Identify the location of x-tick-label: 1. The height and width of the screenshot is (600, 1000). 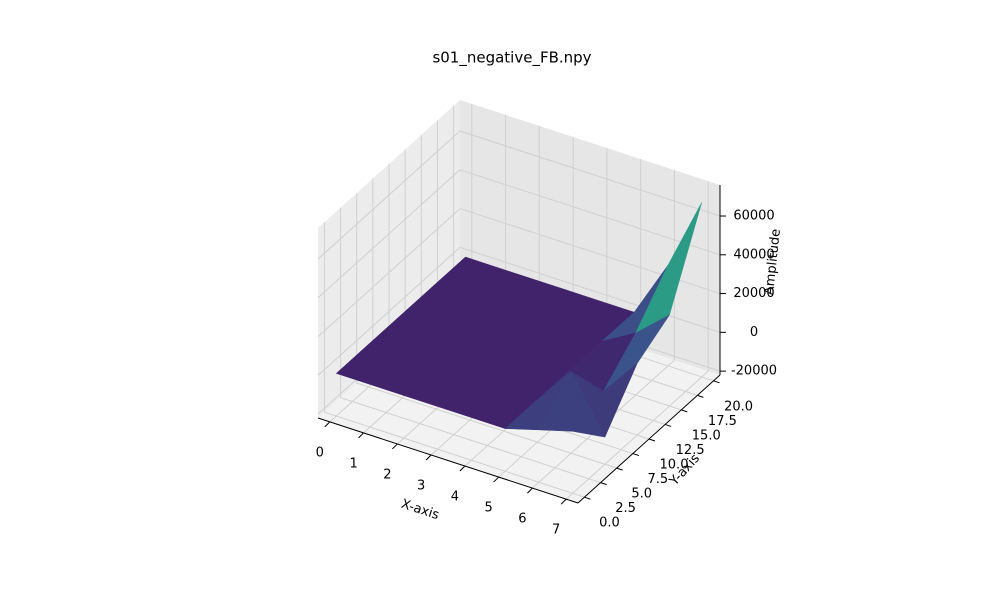
(353, 463).